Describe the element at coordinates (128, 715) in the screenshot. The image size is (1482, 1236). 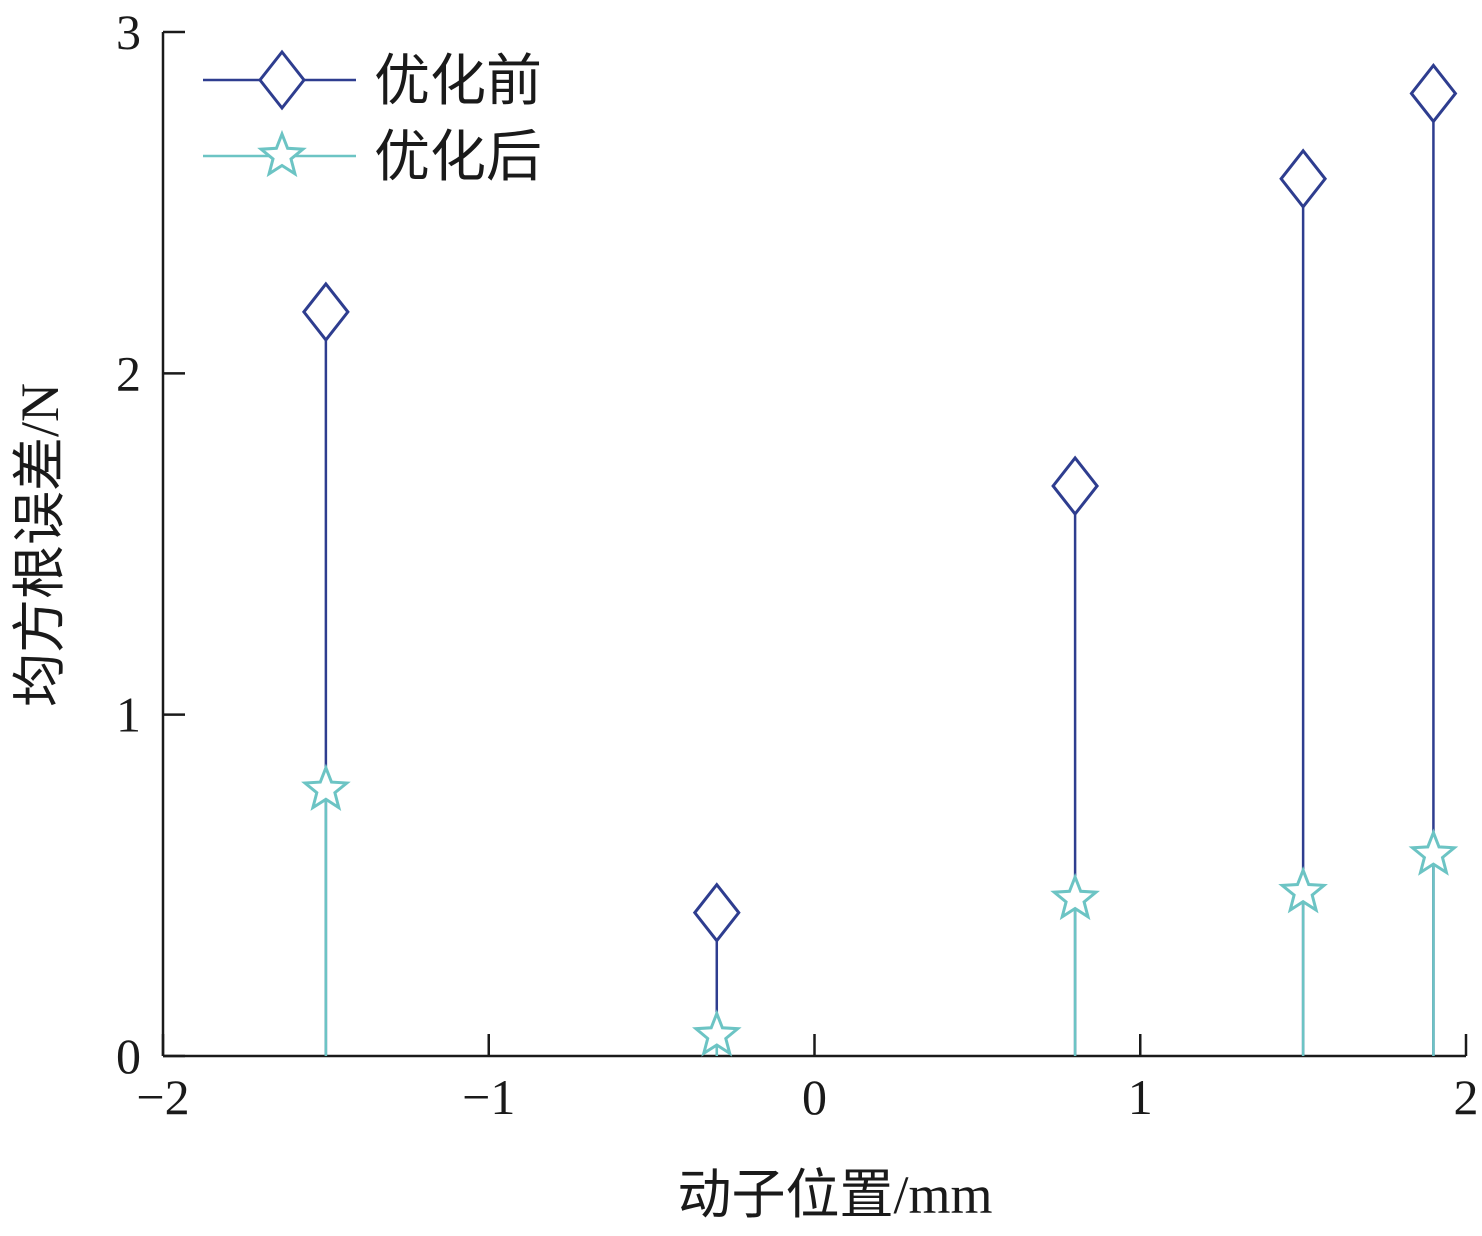
I see `y-tick-label: 1` at that location.